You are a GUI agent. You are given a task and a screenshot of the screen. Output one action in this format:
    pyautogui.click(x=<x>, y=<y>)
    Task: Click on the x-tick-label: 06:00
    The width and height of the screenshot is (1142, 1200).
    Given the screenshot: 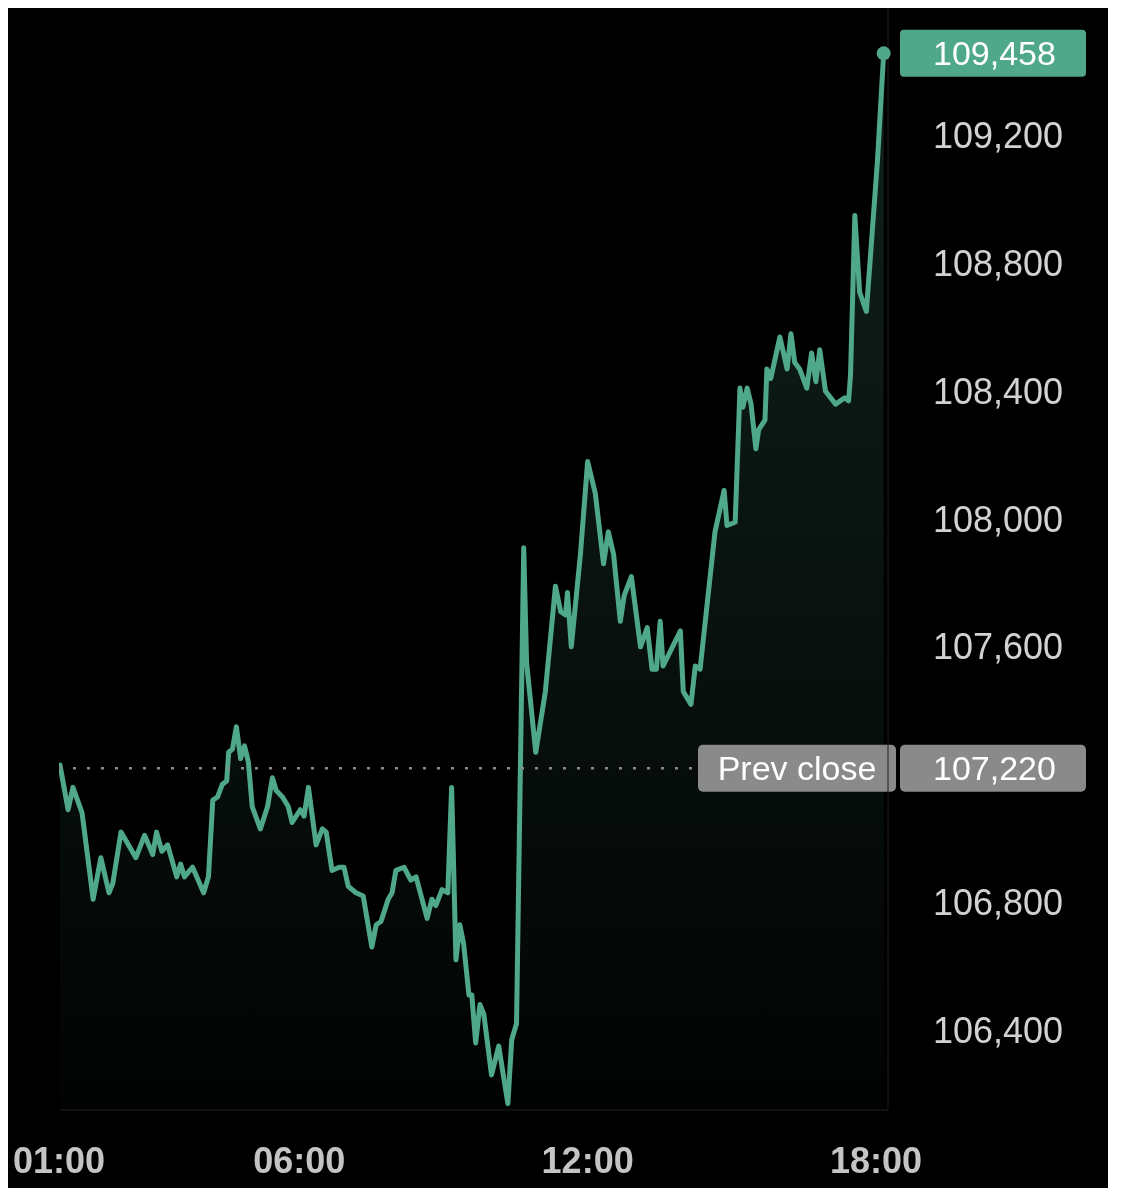 What is the action you would take?
    pyautogui.click(x=299, y=1160)
    